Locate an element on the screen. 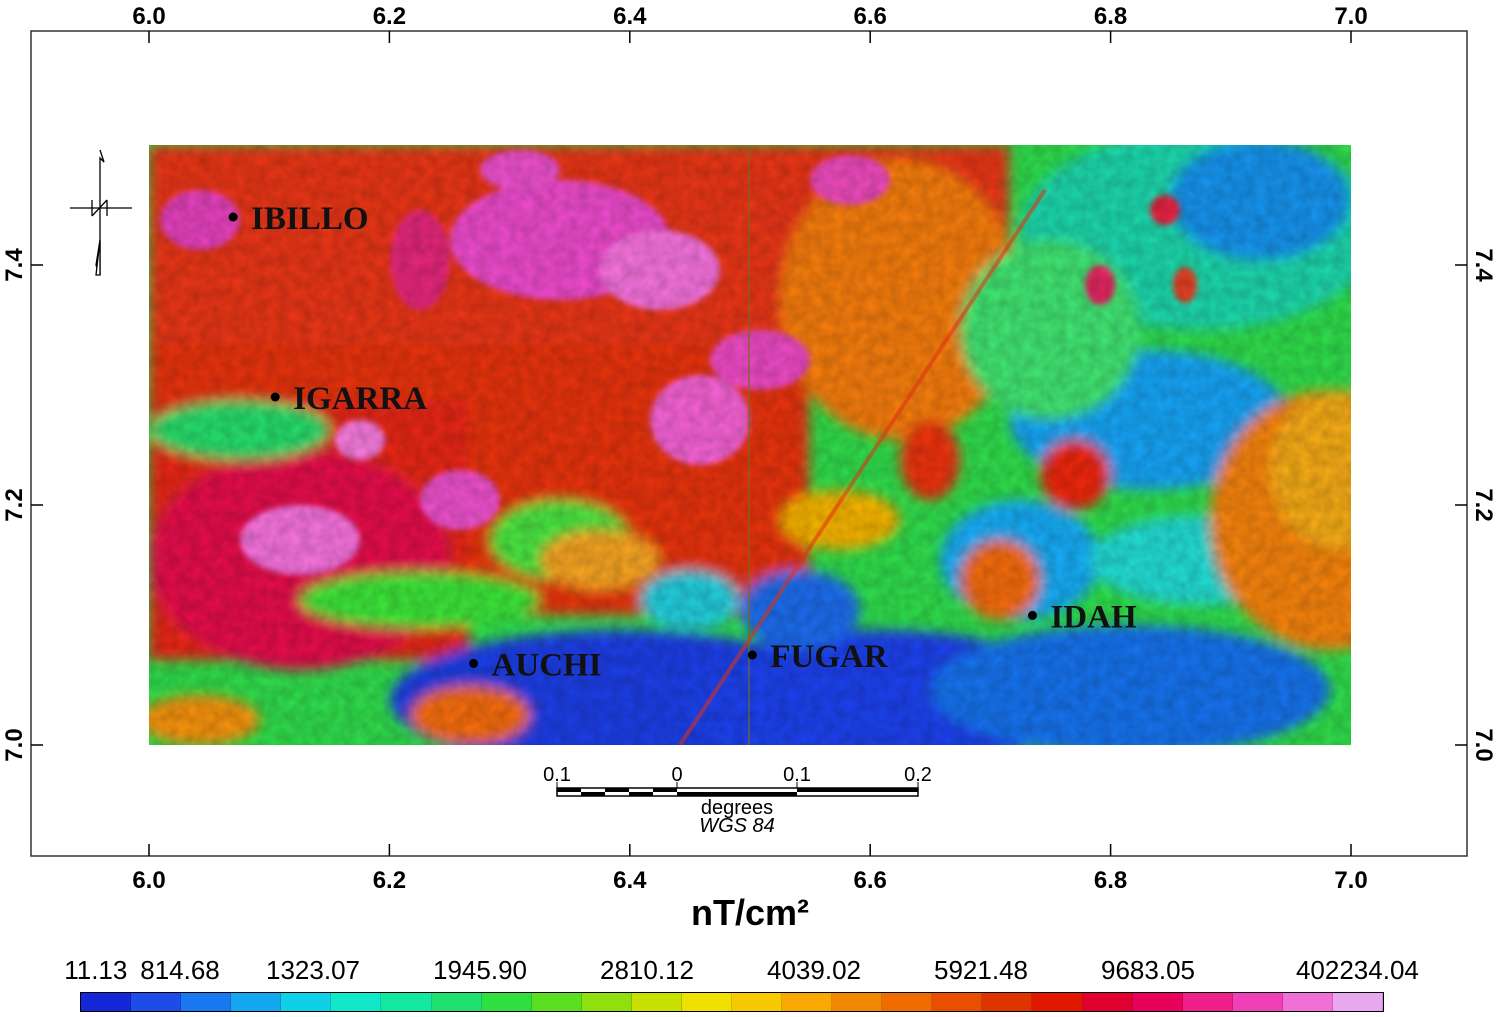  legend-label: 11.13 is located at coordinates (96, 970).